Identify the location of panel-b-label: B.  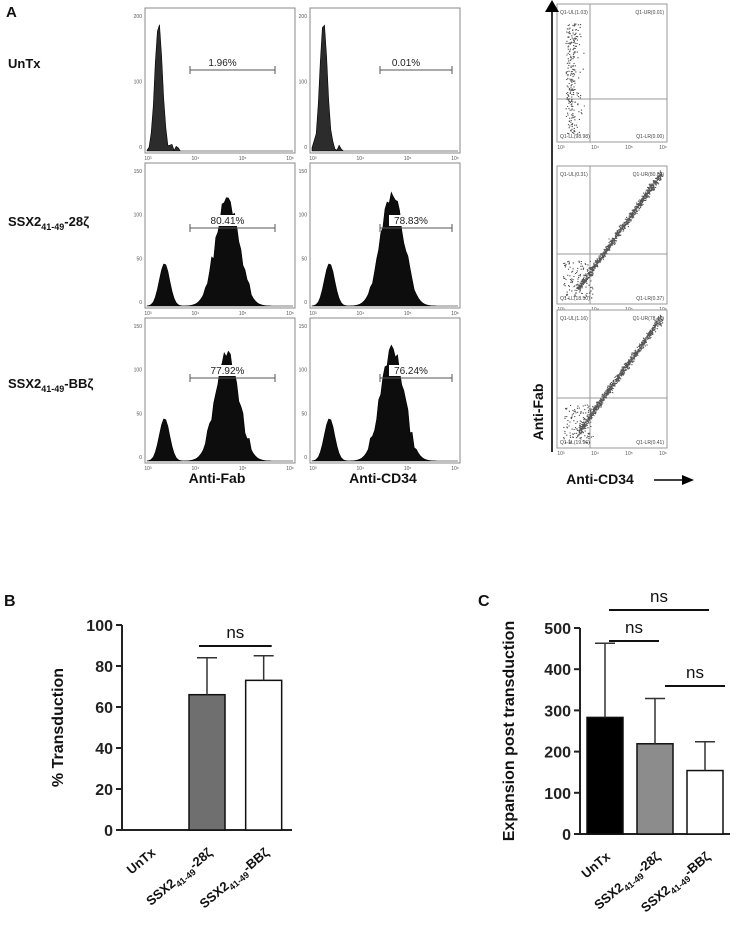
(10, 601).